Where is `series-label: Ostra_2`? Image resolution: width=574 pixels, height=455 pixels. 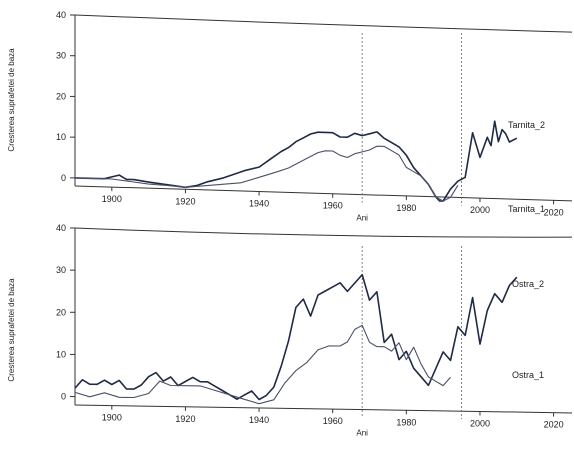 series-label: Ostra_2 is located at coordinates (528, 284).